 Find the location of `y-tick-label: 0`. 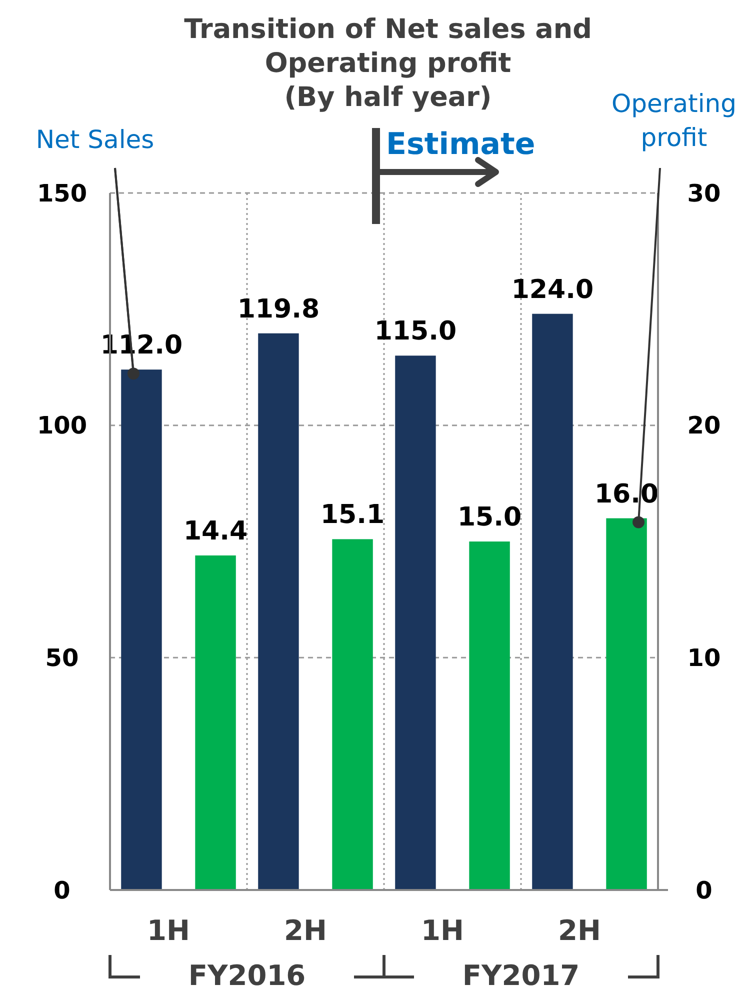

y-tick-label: 0 is located at coordinates (62, 890).